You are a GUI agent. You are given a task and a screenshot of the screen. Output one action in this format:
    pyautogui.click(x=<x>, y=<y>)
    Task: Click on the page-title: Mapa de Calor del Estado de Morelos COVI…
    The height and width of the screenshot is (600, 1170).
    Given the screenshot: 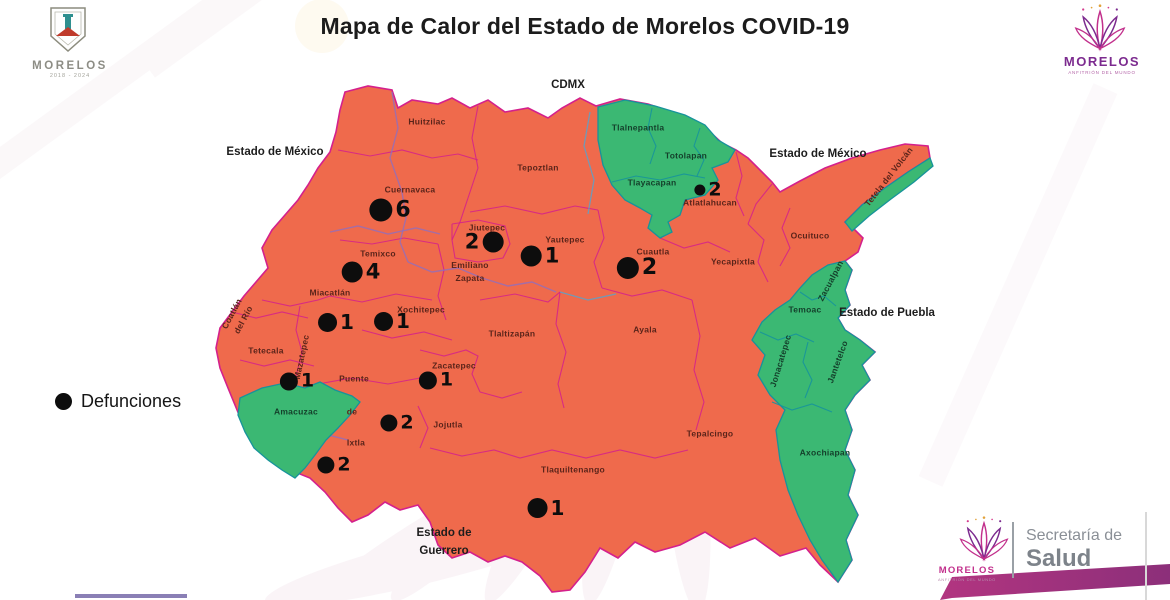 What is the action you would take?
    pyautogui.click(x=585, y=26)
    